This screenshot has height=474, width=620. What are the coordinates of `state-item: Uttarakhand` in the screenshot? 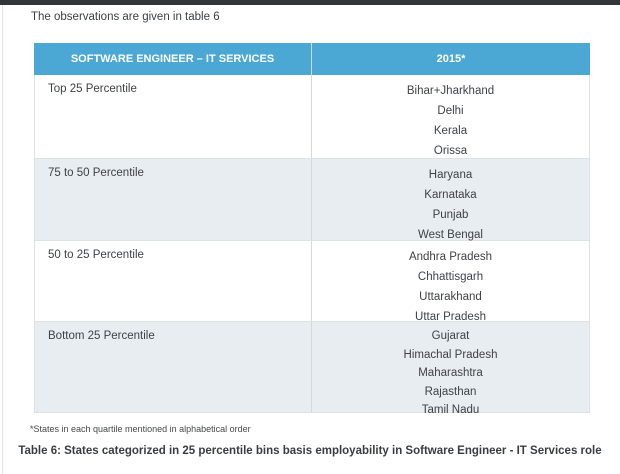 It's located at (450, 297).